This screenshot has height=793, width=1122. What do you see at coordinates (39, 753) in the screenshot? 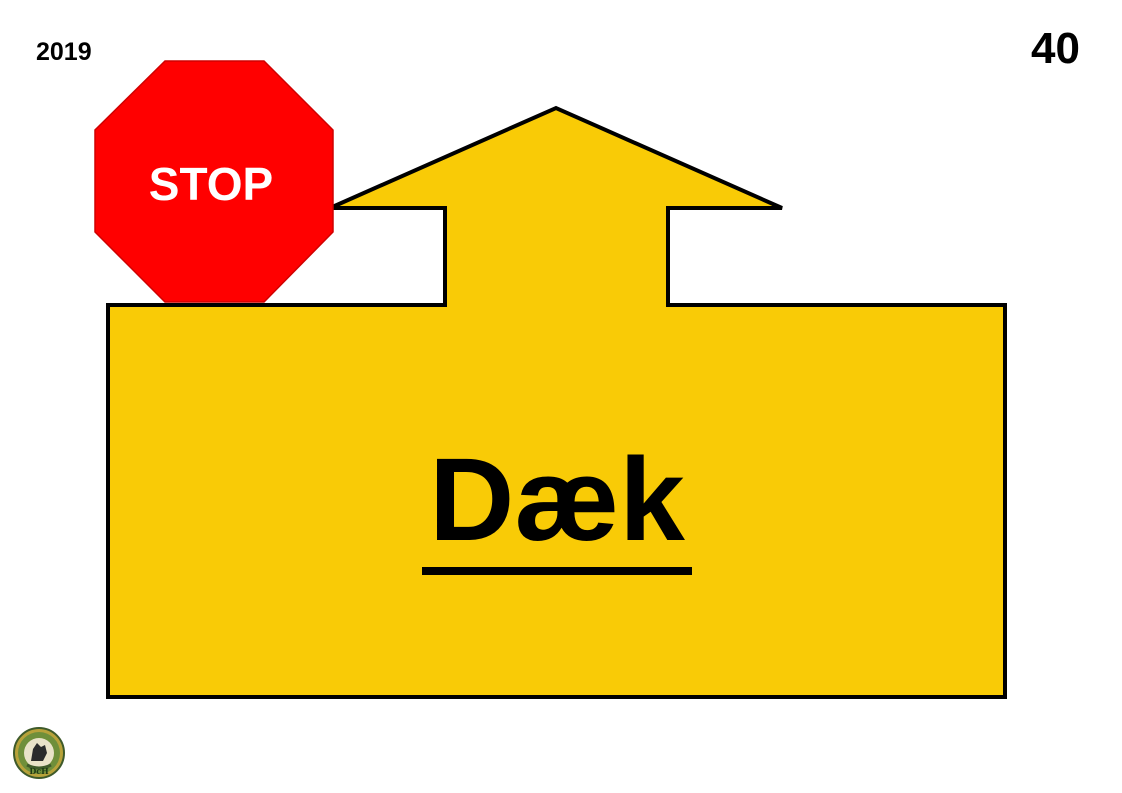
I see `dch-logo-icon: DcH` at bounding box center [39, 753].